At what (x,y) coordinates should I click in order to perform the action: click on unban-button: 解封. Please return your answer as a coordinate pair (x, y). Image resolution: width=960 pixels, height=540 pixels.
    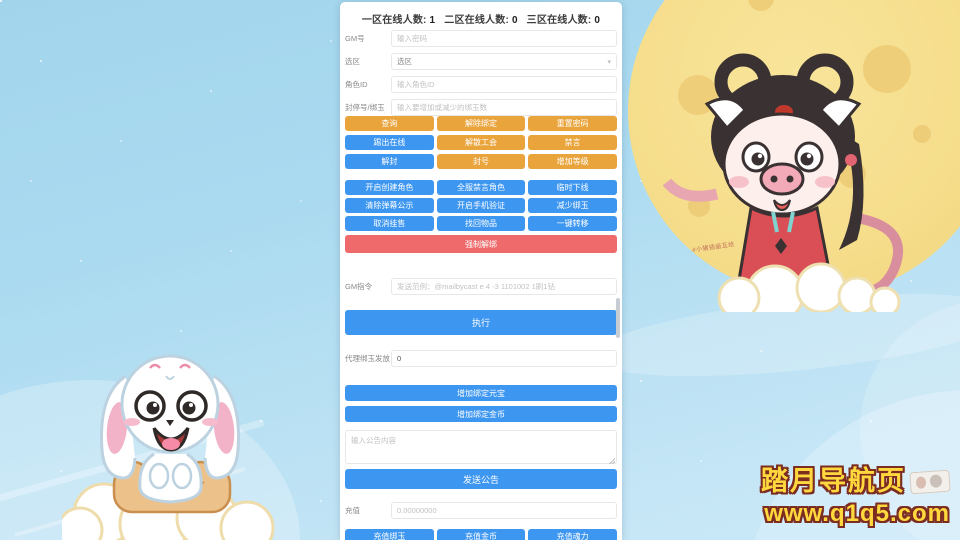
    Looking at the image, I should click on (389, 161).